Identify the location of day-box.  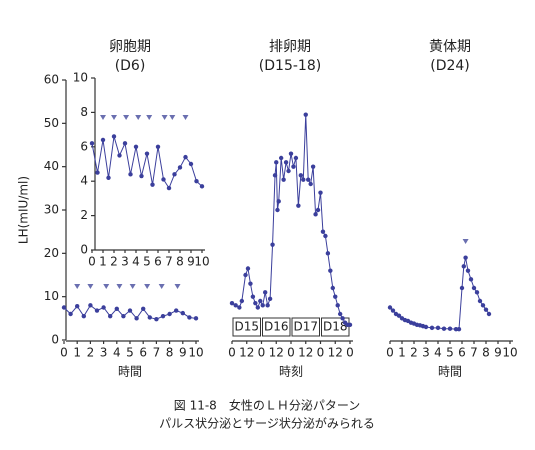
(305, 327).